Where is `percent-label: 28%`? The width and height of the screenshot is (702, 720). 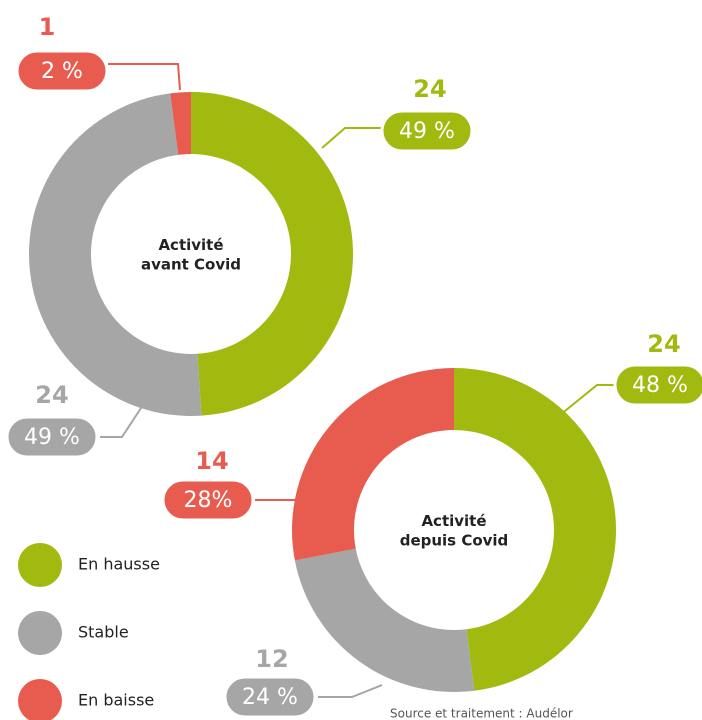
percent-label: 28% is located at coordinates (208, 500).